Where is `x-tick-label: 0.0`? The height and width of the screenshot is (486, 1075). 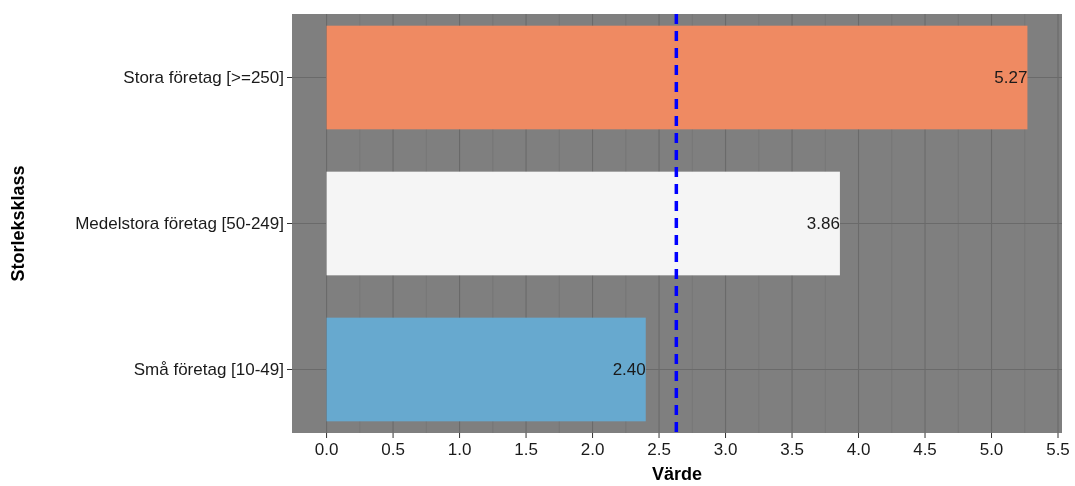
x-tick-label: 0.0 is located at coordinates (326, 449).